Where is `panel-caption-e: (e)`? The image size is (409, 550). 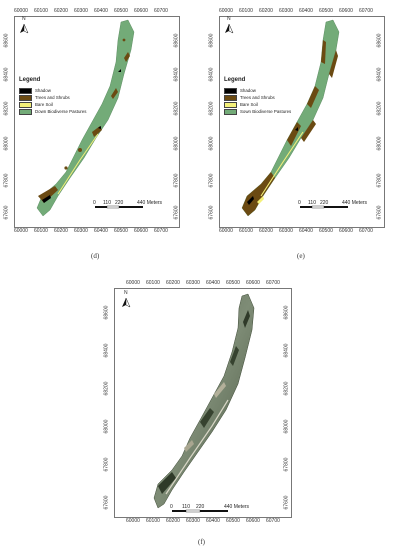
panel-caption-e: (e) is located at coordinates (301, 256).